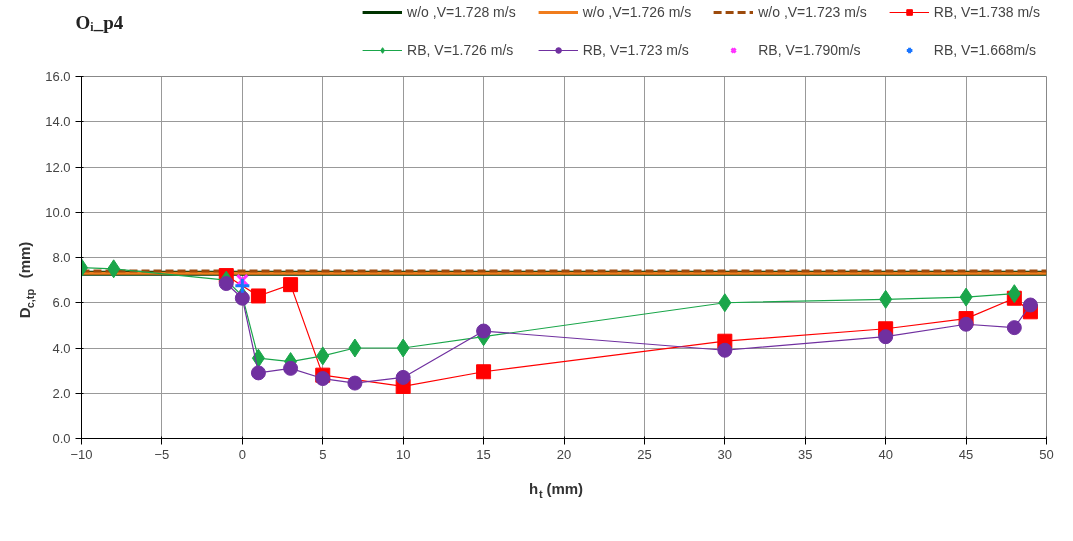 Image resolution: width=1073 pixels, height=541 pixels. What do you see at coordinates (403, 454) in the screenshot?
I see `x-tick-label: 10` at bounding box center [403, 454].